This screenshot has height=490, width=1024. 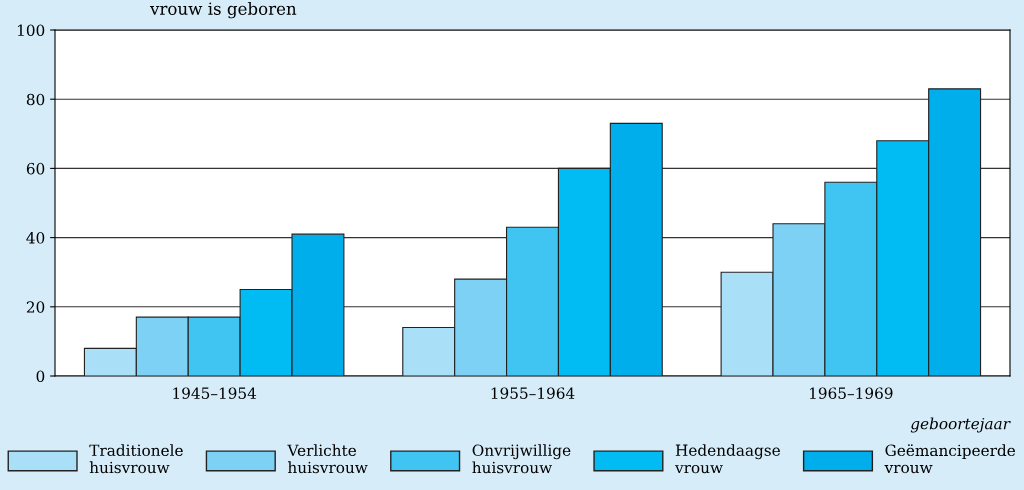 I want to click on y-tick-label: 100, so click(x=31, y=30).